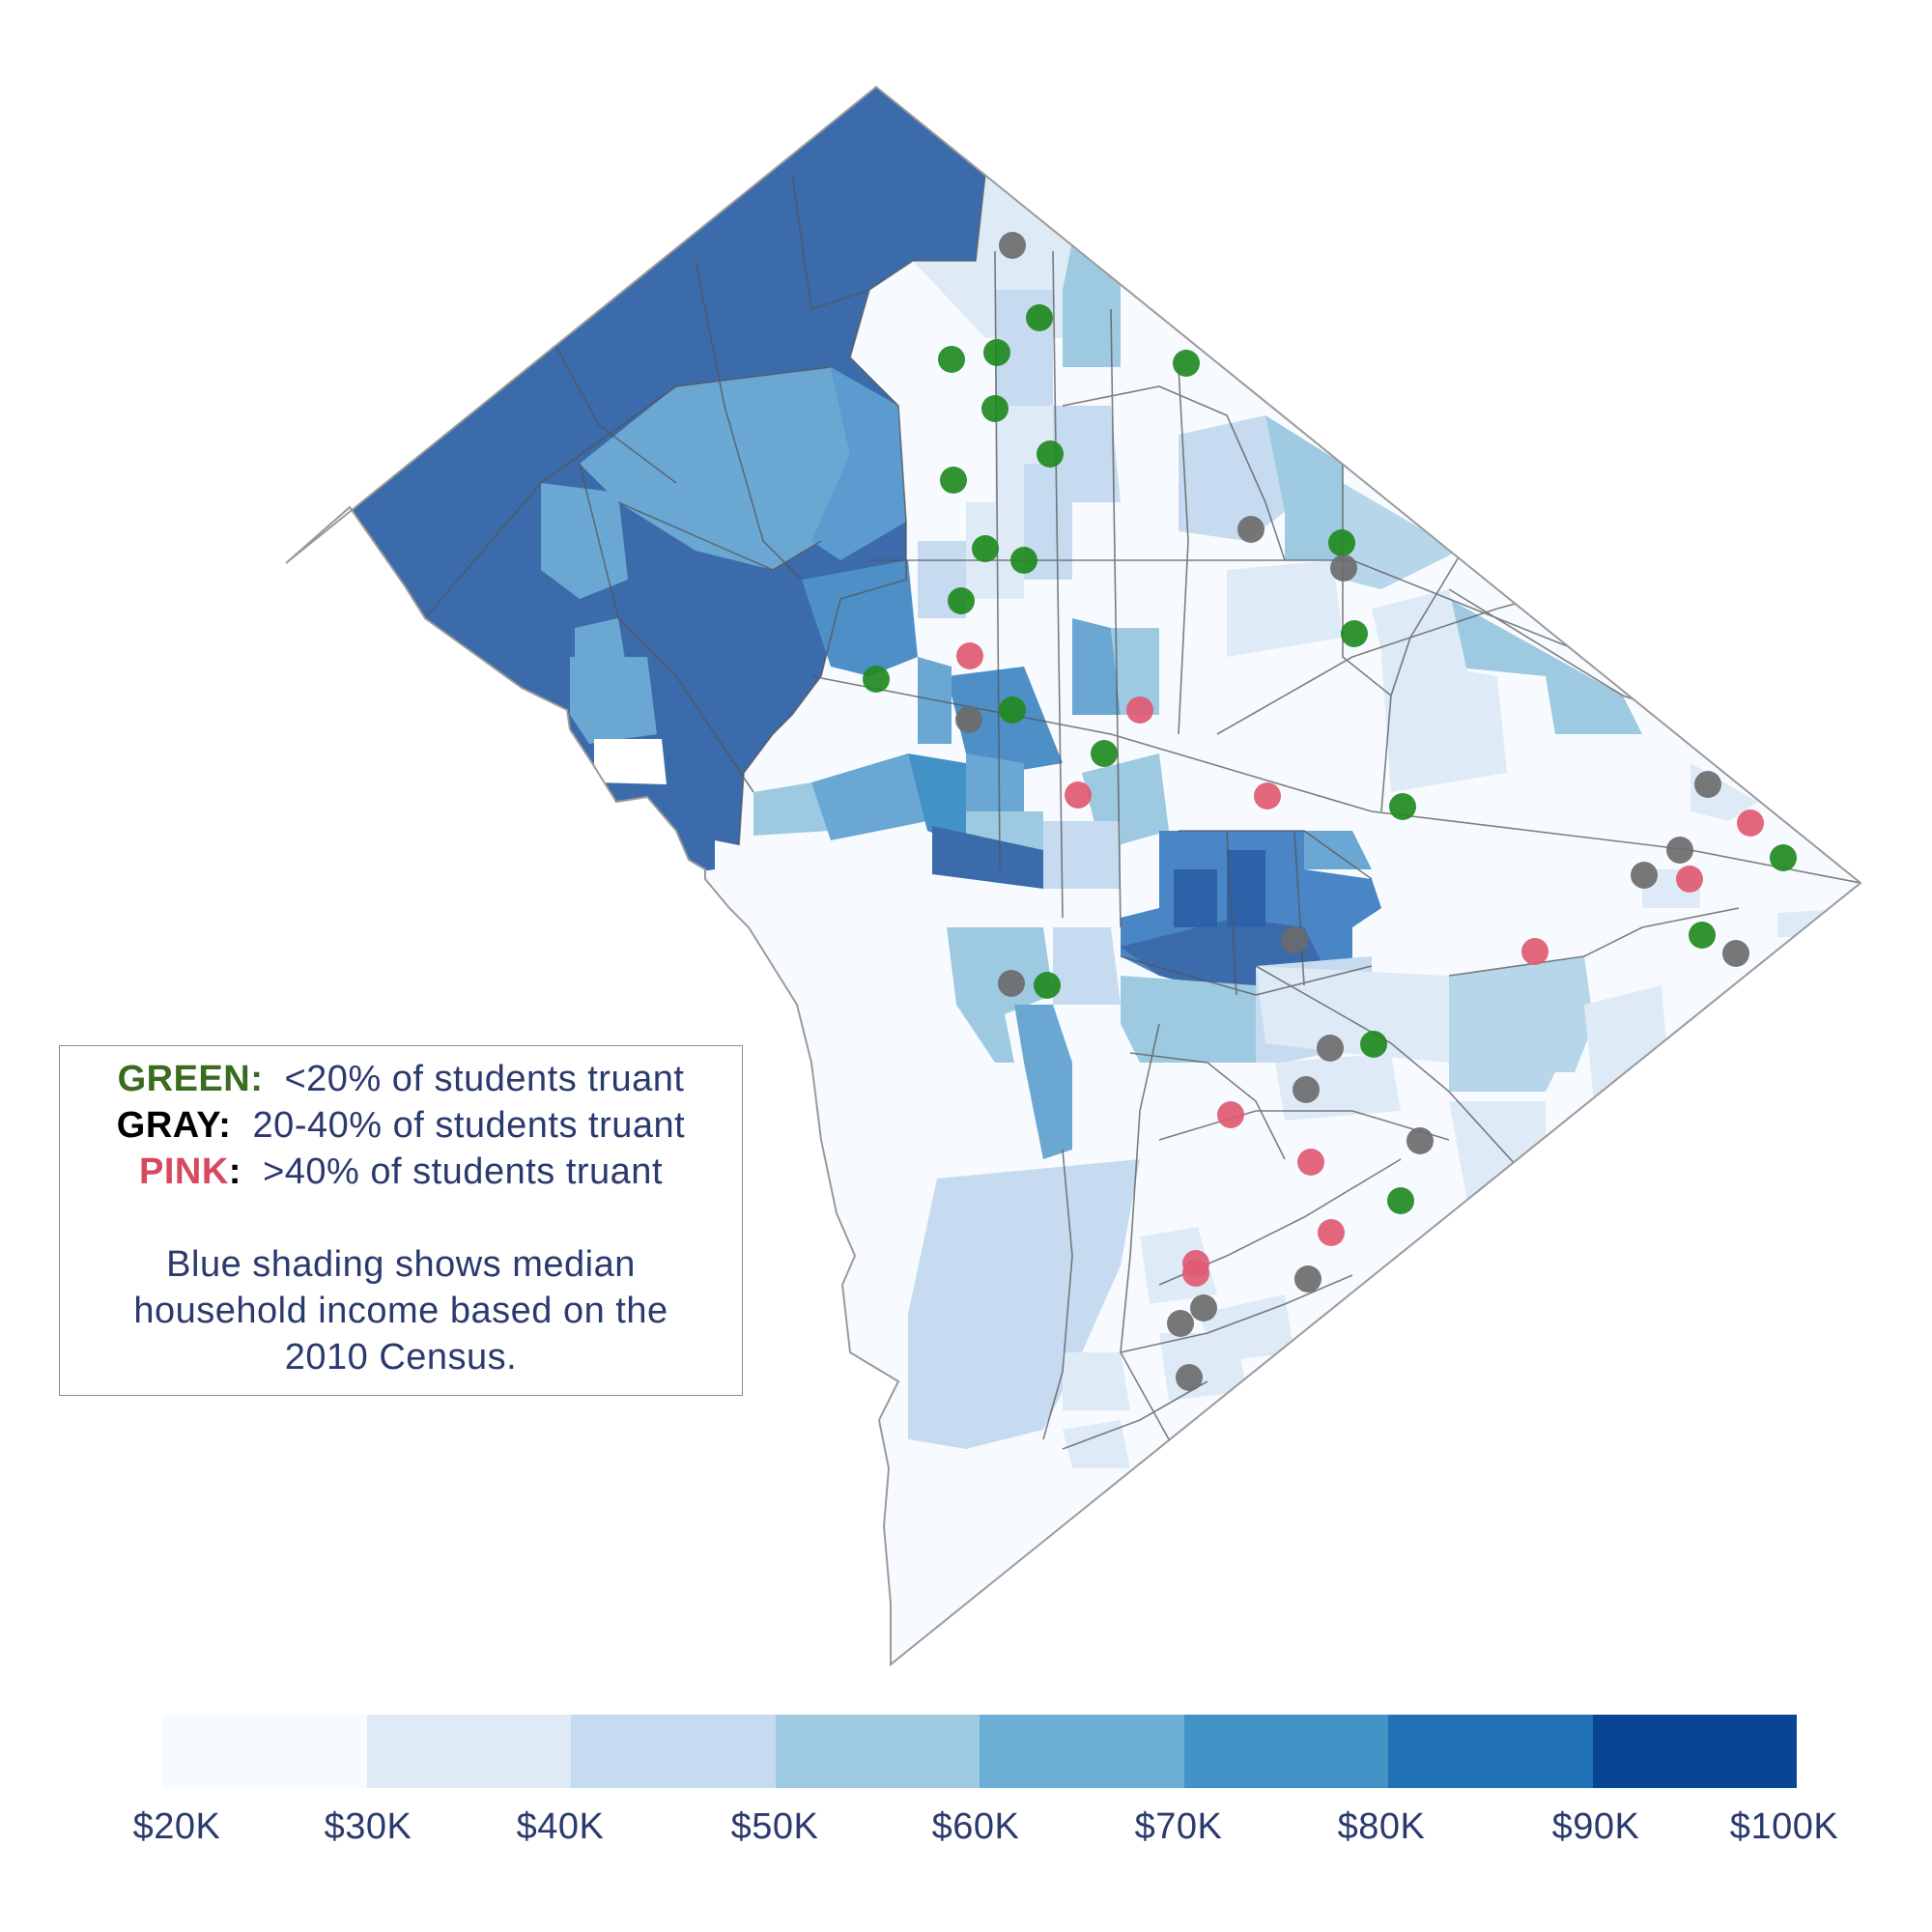 This screenshot has width=1932, height=1932. I want to click on legend-green-text: <20% of students truant, so click(484, 1079).